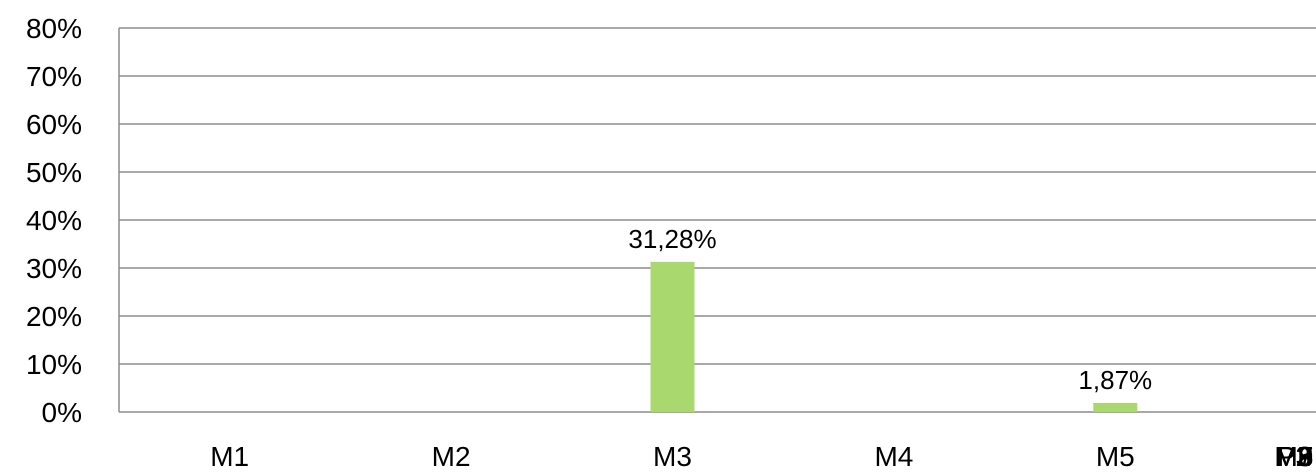 This screenshot has height=475, width=1316. Describe the element at coordinates (54, 124) in the screenshot. I see `y-tick-label: 60%` at that location.